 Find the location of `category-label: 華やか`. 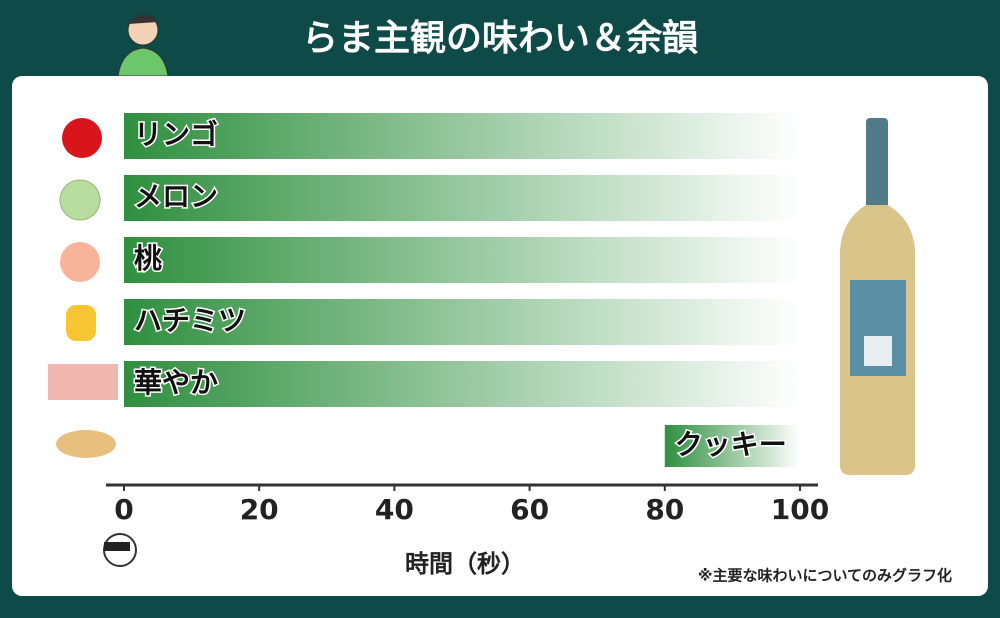

category-label: 華やか is located at coordinates (176, 382).